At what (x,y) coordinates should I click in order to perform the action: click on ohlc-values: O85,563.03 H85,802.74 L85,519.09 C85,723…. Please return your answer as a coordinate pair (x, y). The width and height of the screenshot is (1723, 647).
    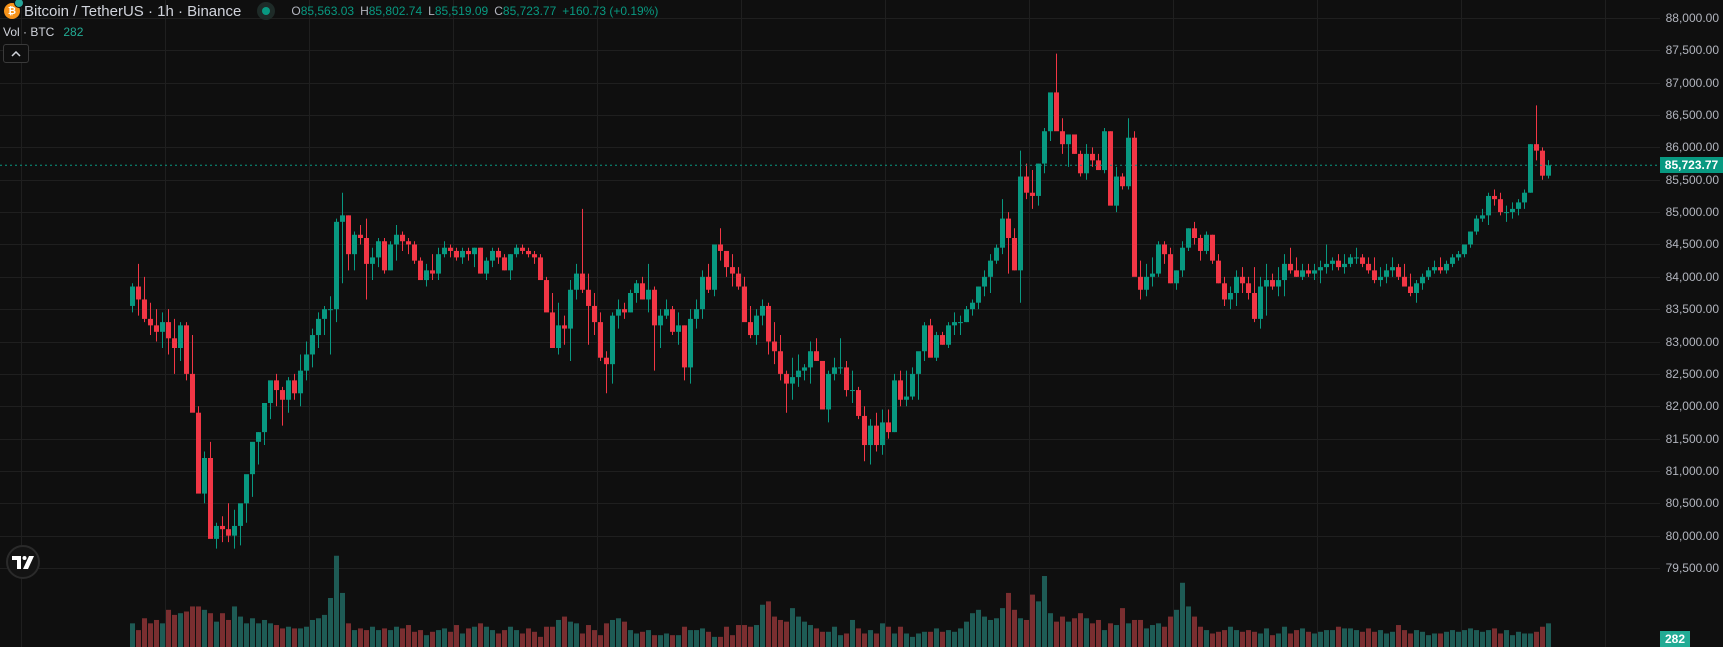
    Looking at the image, I should click on (474, 11).